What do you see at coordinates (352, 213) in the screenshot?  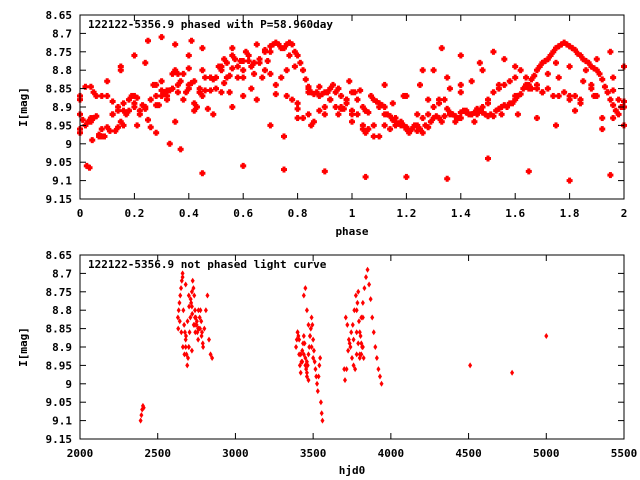 I see `x-tick-label: 1` at bounding box center [352, 213].